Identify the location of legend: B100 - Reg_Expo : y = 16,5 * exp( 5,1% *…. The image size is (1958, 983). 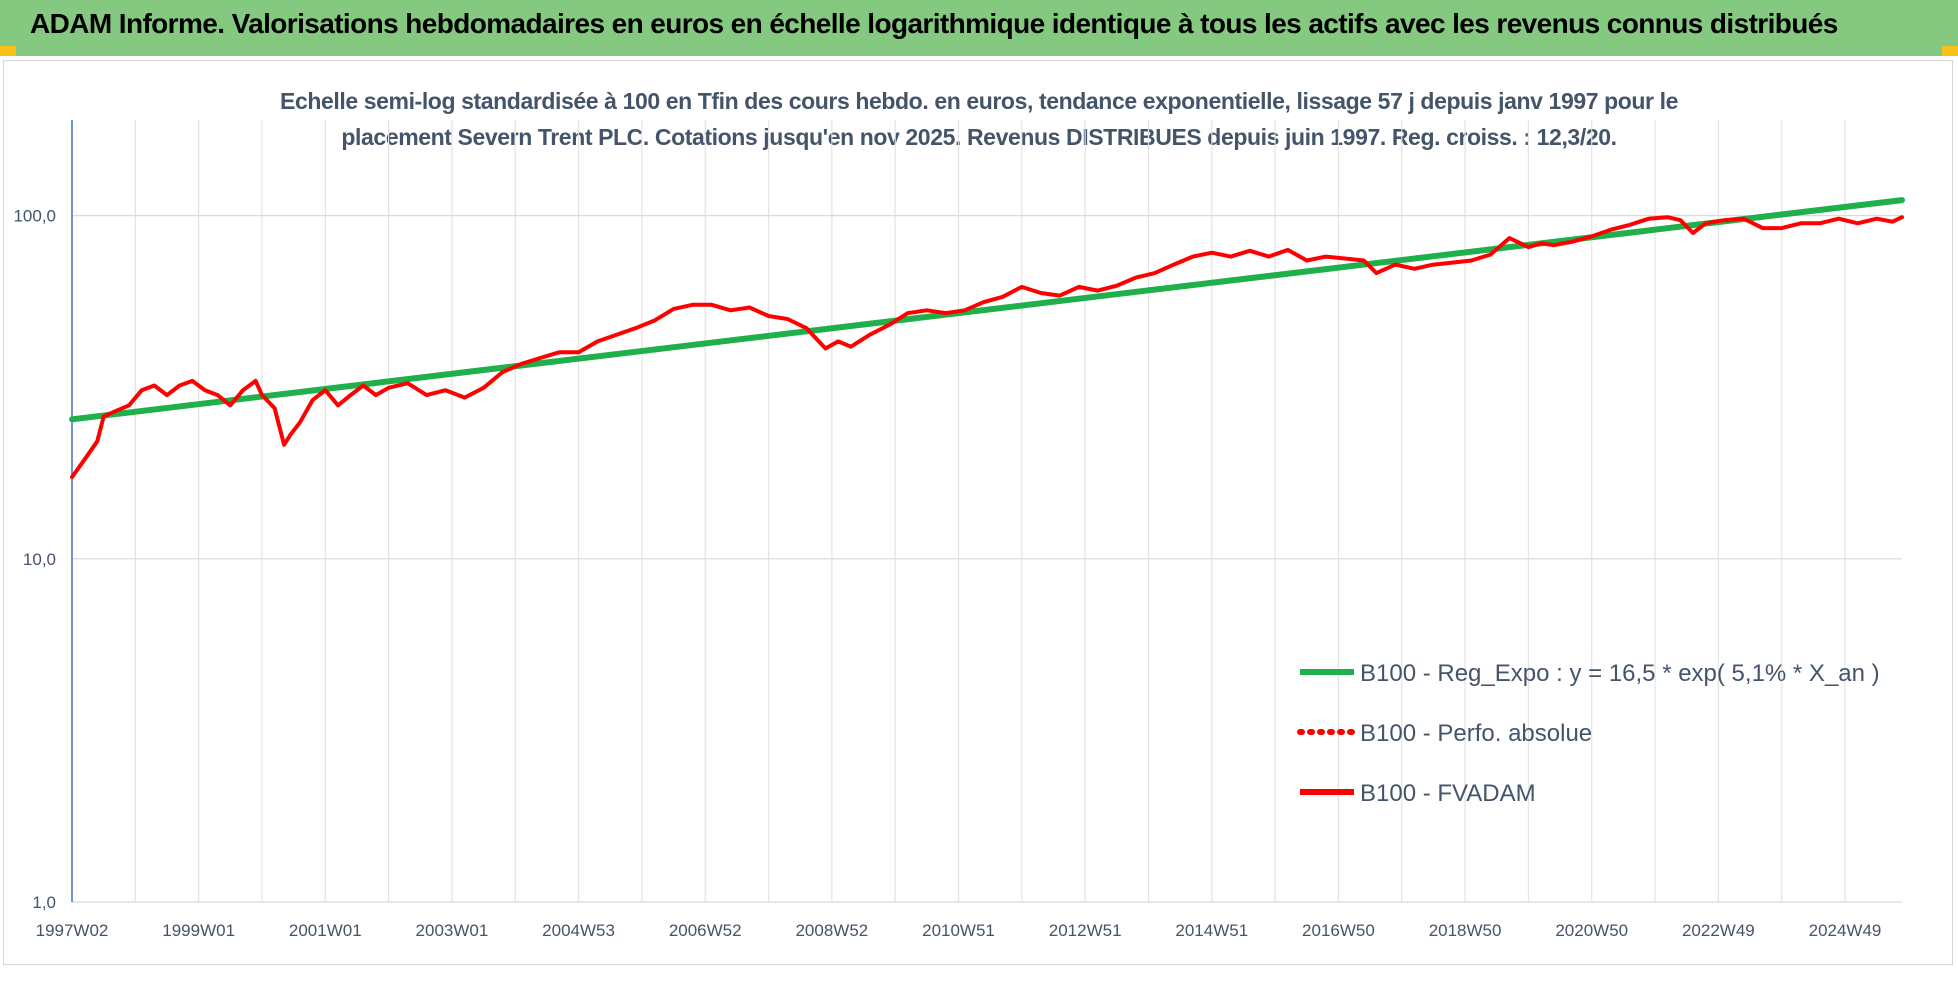
(1588, 733).